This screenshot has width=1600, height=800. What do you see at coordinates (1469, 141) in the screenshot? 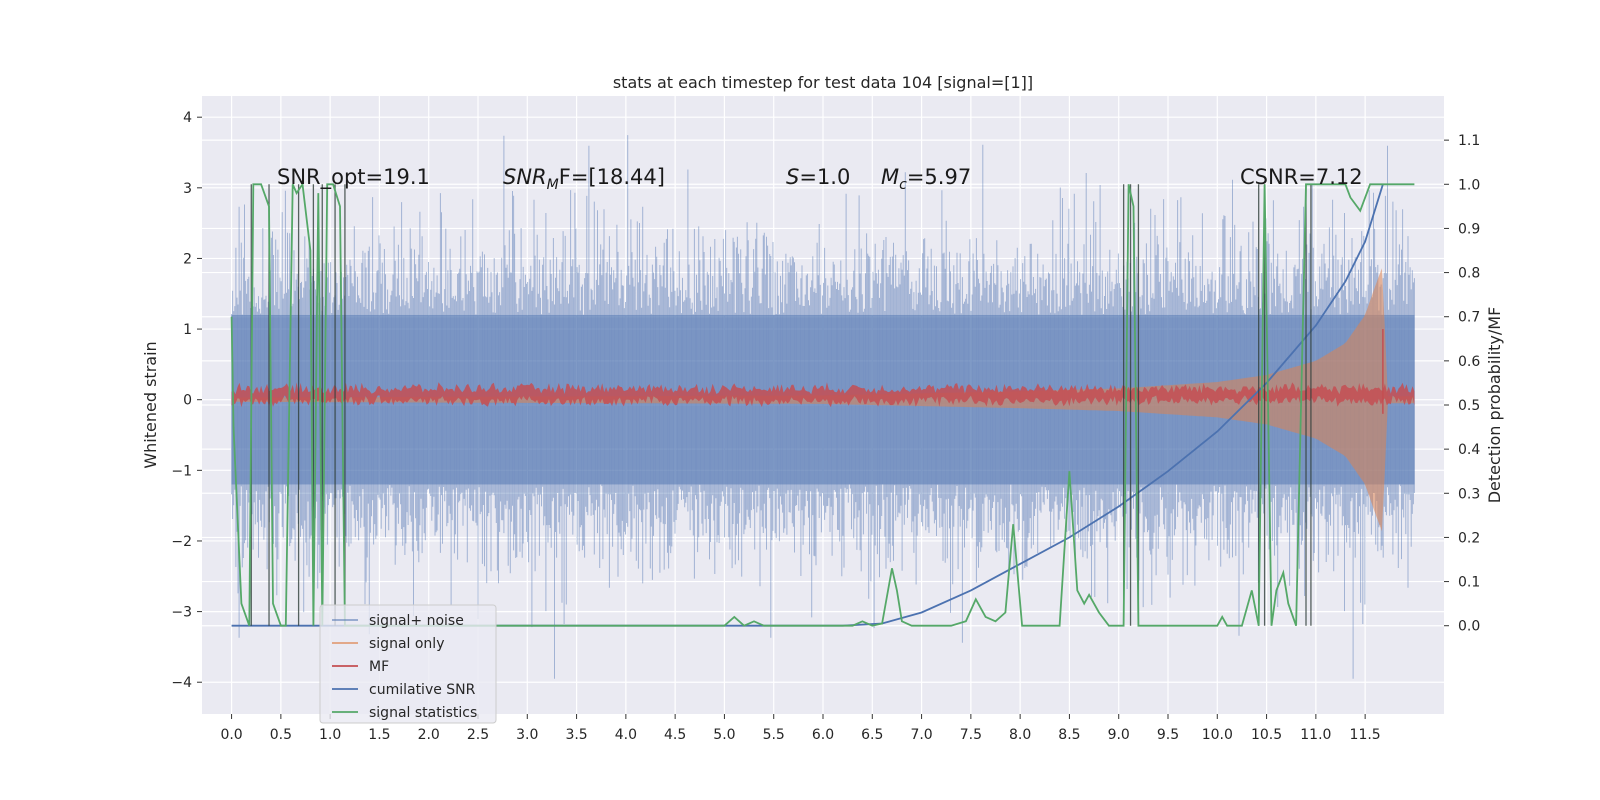
I see `y2-tick-label: 1.1` at bounding box center [1469, 141].